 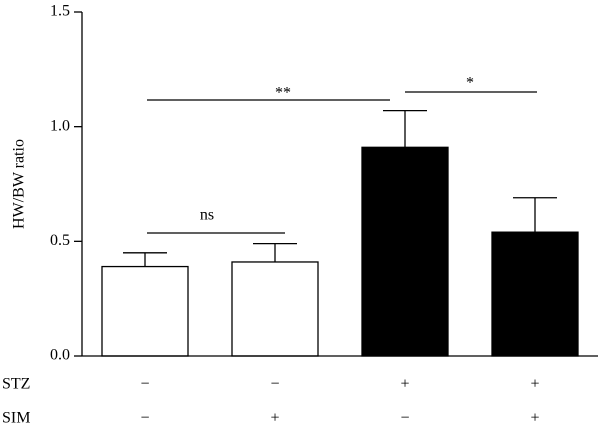 What do you see at coordinates (60, 11) in the screenshot?
I see `y-tick-label: 1.5` at bounding box center [60, 11].